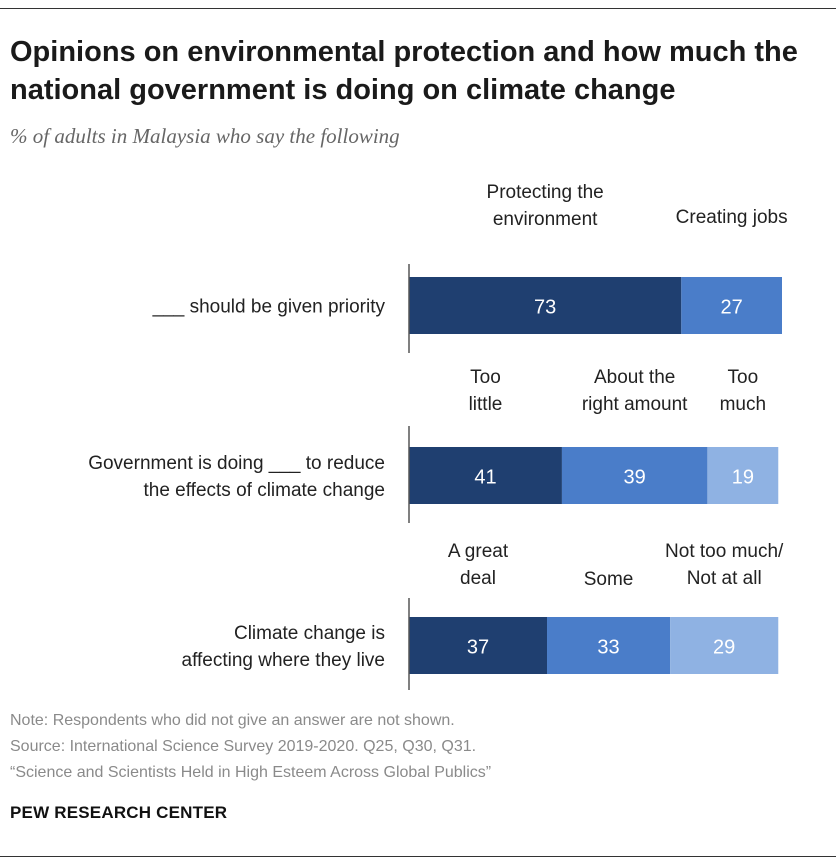  I want to click on segment-name-label: Not at all, so click(724, 578).